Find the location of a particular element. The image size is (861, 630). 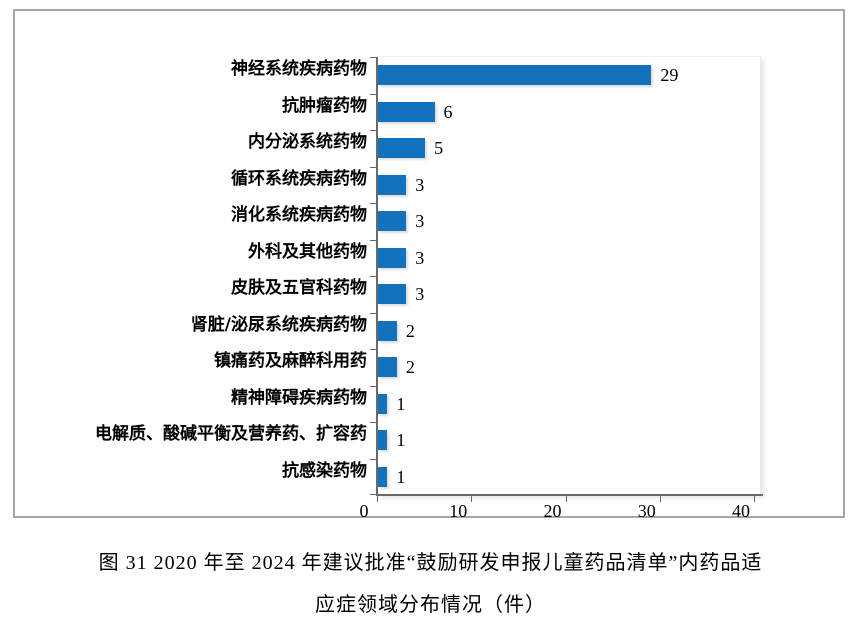

x-axis-line is located at coordinates (569, 495).